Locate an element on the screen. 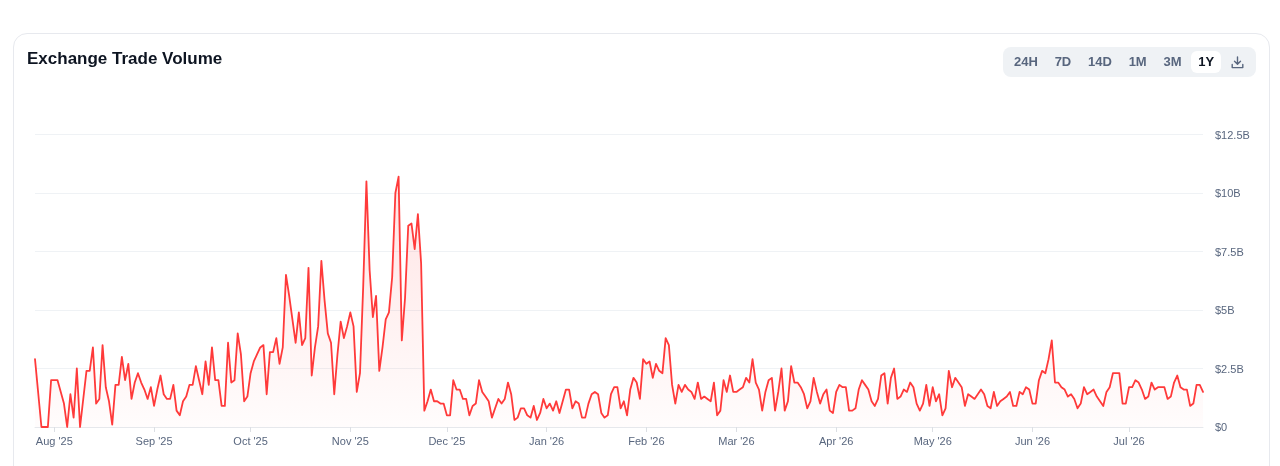  range-label: 1M is located at coordinates (1137, 62).